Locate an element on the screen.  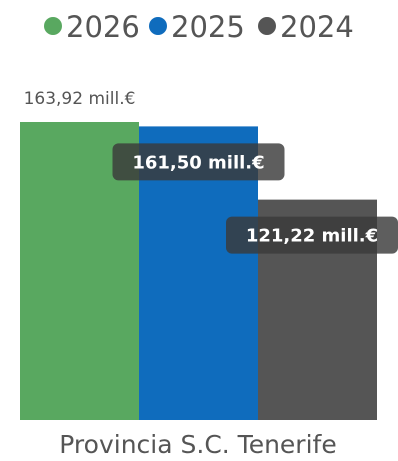
legend-label-2024: 2024 is located at coordinates (317, 27).